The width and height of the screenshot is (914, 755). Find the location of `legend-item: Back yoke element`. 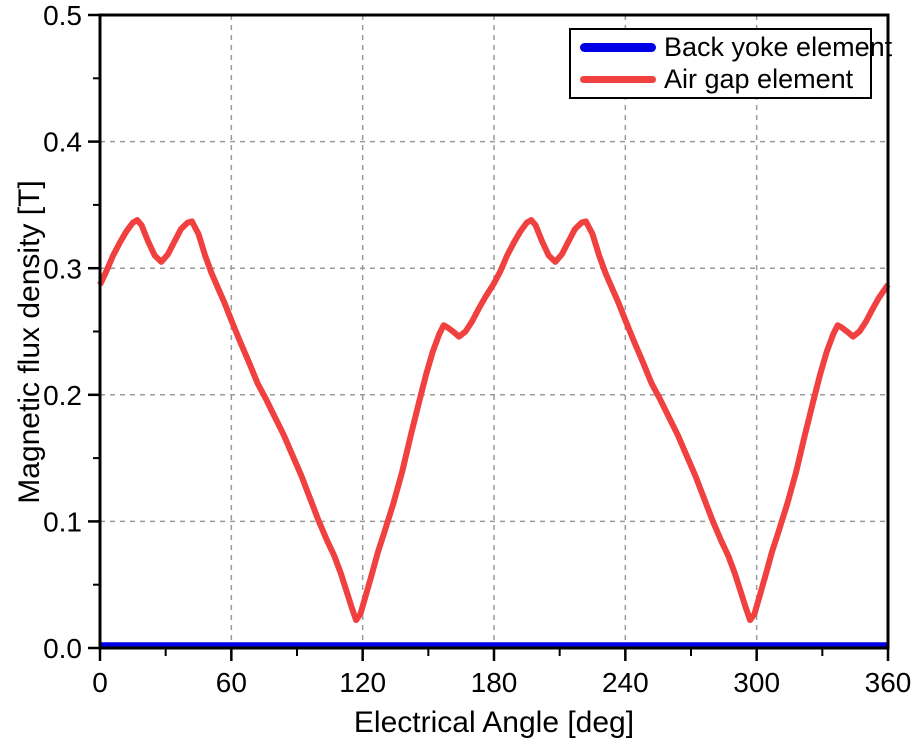

legend-item: Back yoke element is located at coordinates (736, 47).